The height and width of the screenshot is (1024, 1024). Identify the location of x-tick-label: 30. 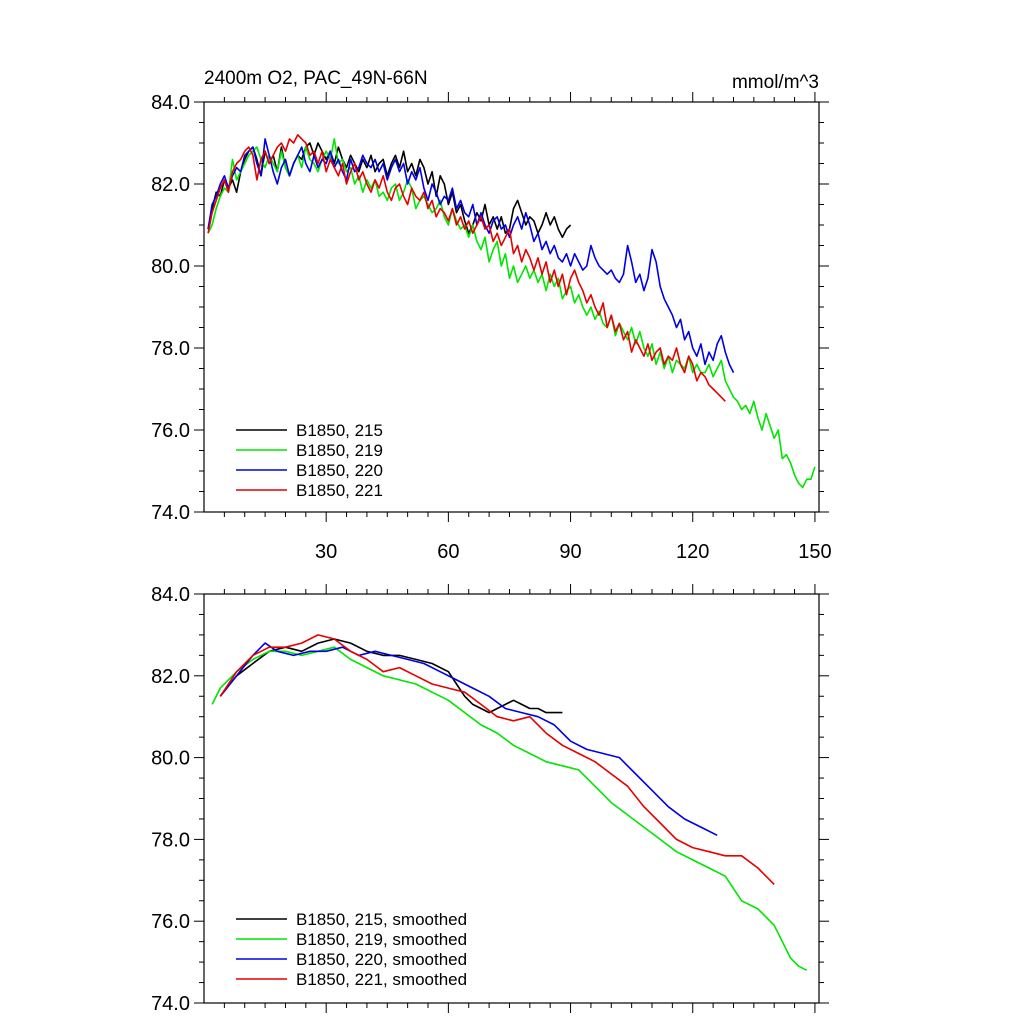
(326, 552).